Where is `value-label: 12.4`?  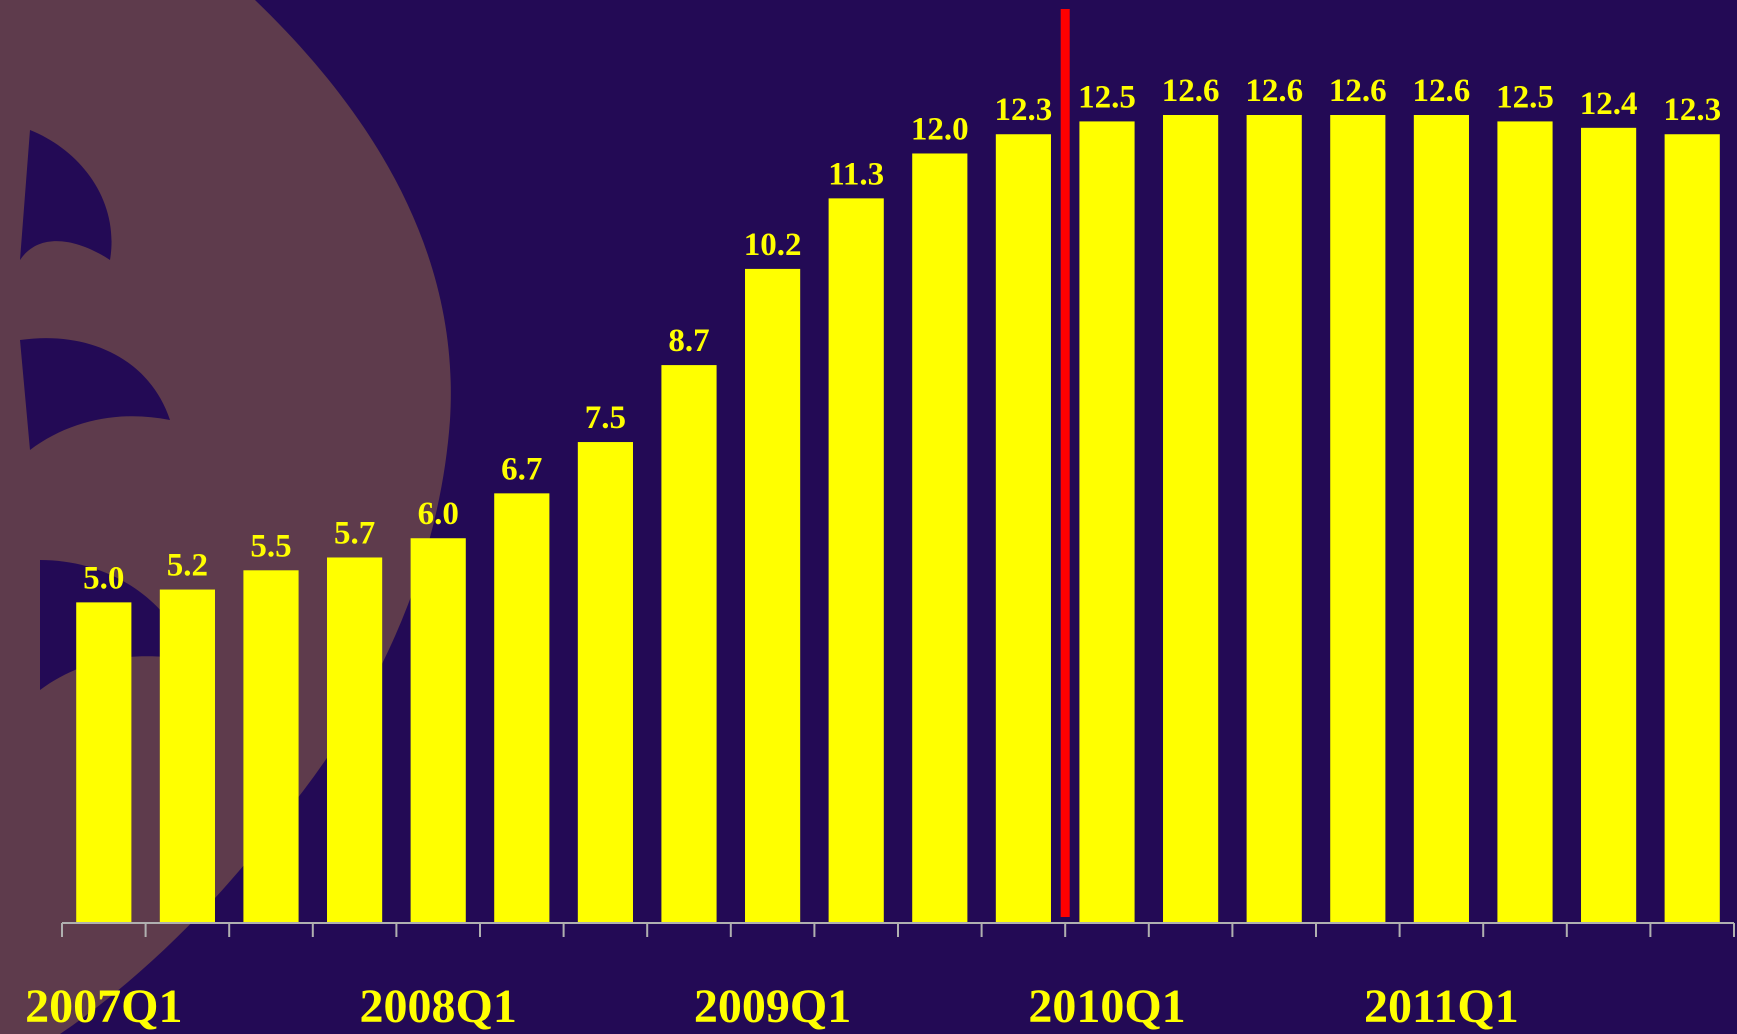 value-label: 12.4 is located at coordinates (1609, 104).